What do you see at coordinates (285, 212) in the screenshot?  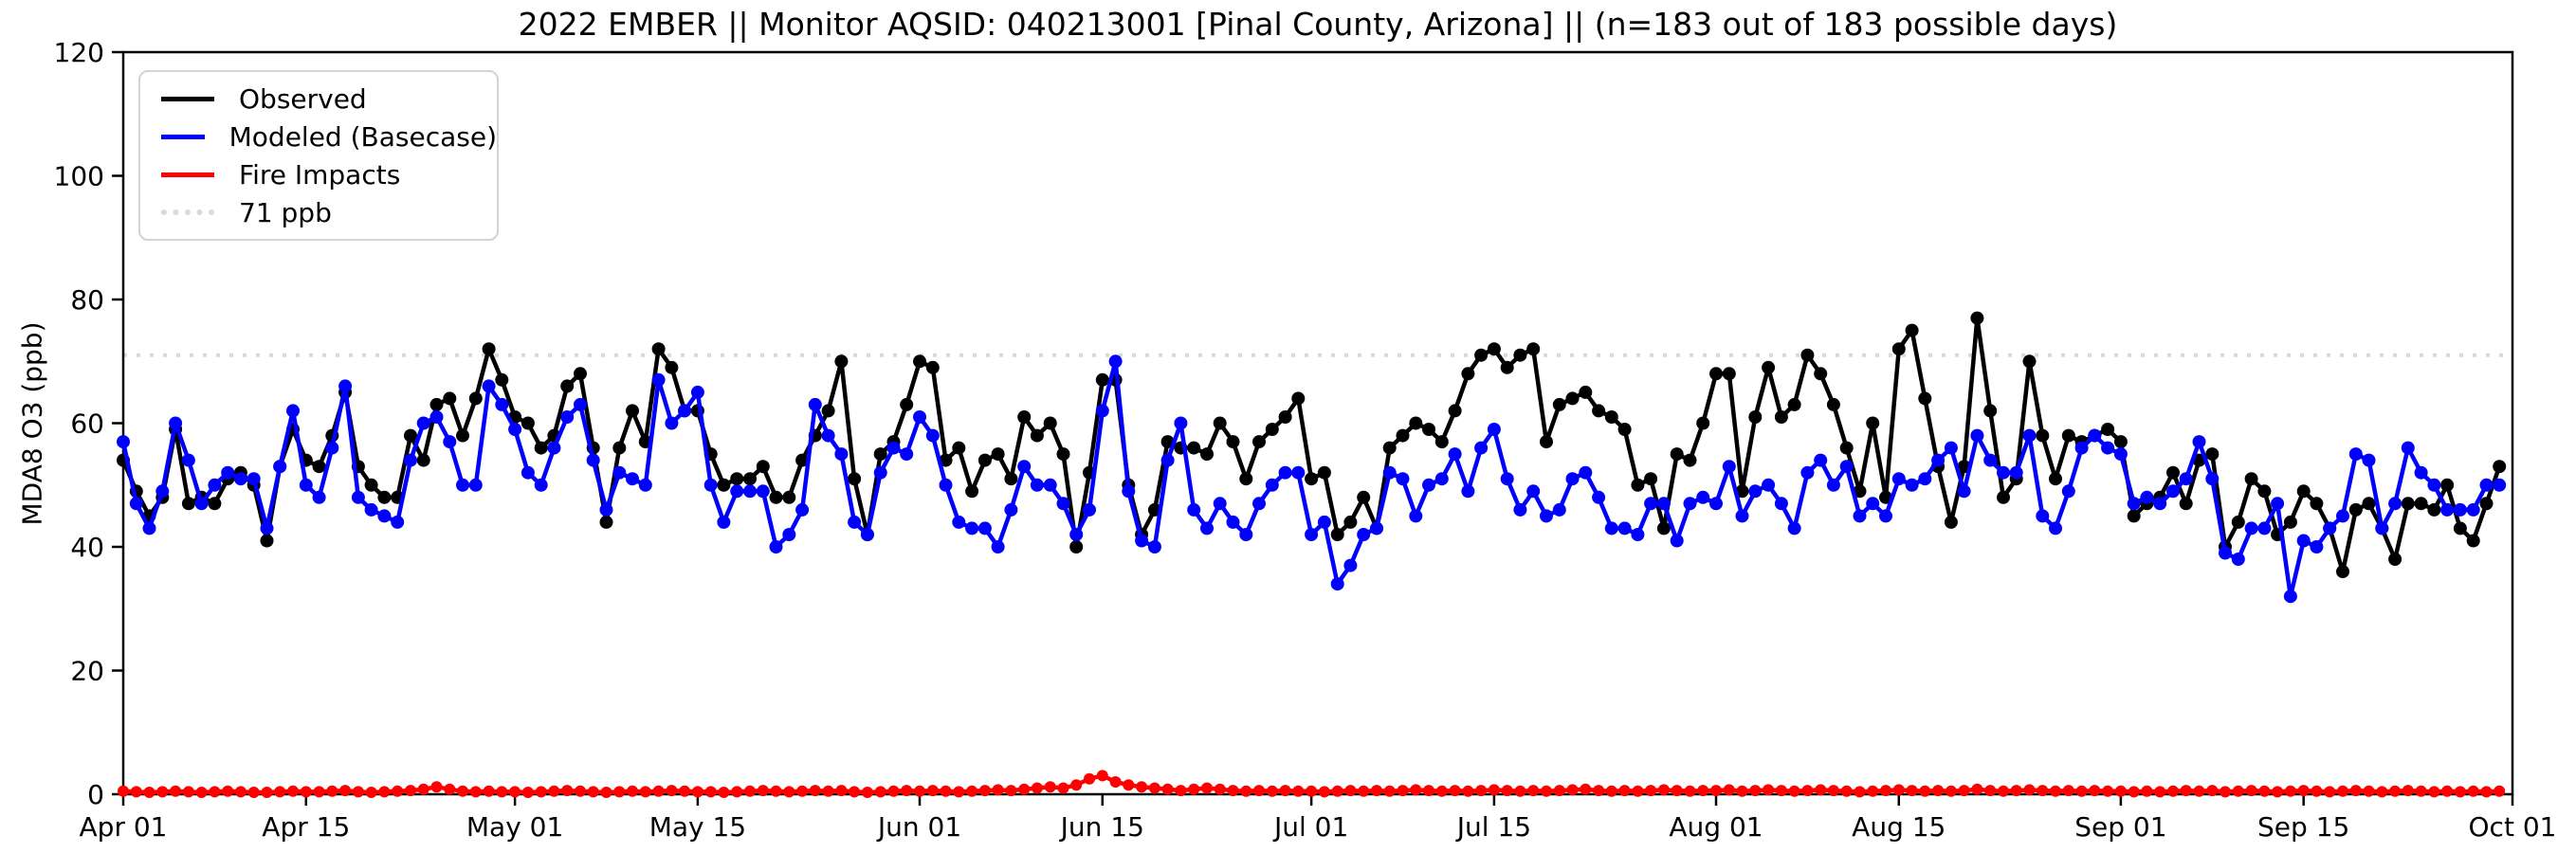 I see `legend-label-threshold: 71 ppb` at bounding box center [285, 212].